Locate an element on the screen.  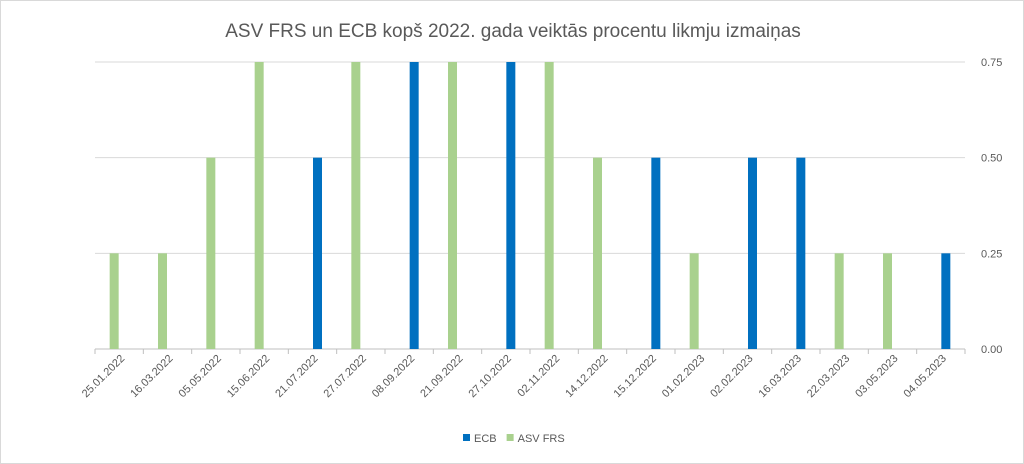
x-tick-label: 03.05.2023 is located at coordinates (876, 376).